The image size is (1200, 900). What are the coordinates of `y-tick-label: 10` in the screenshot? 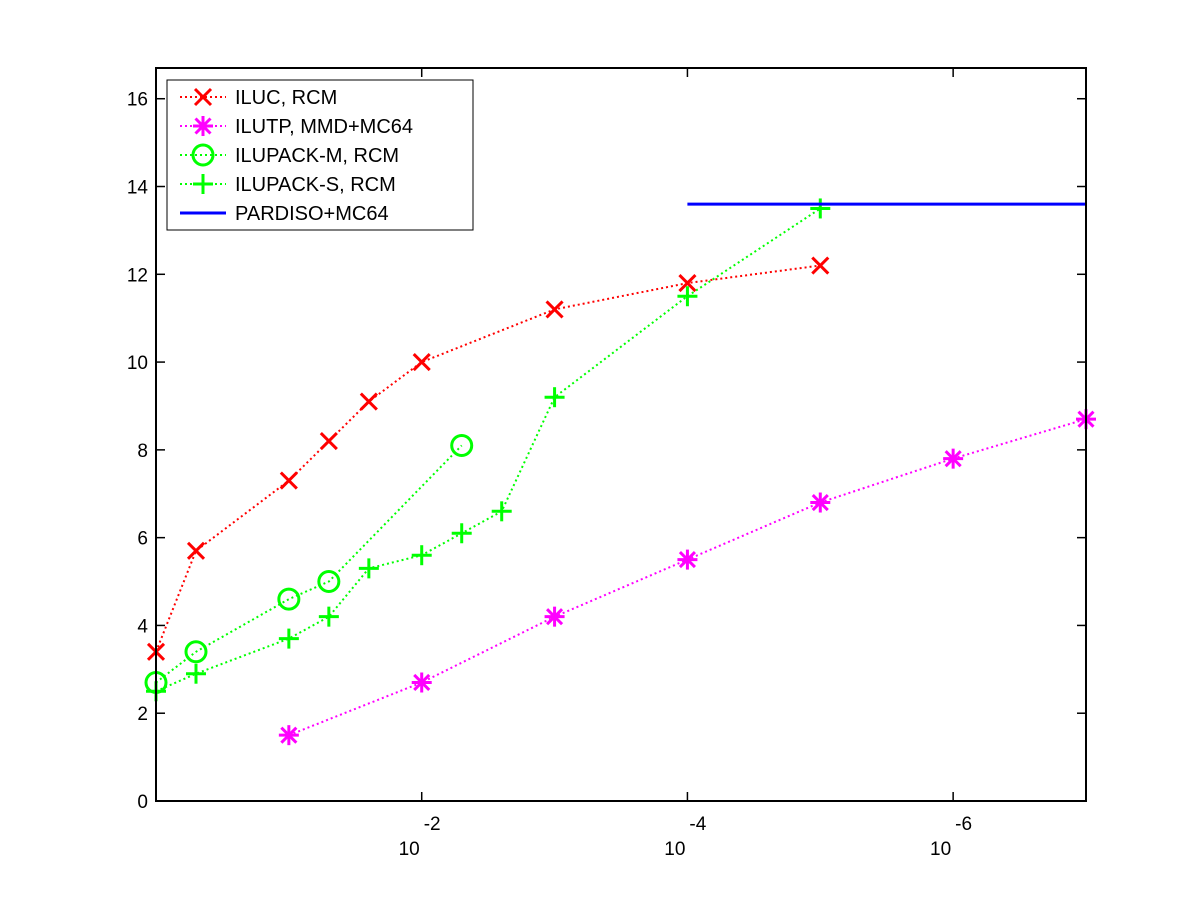 It's located at (137, 363).